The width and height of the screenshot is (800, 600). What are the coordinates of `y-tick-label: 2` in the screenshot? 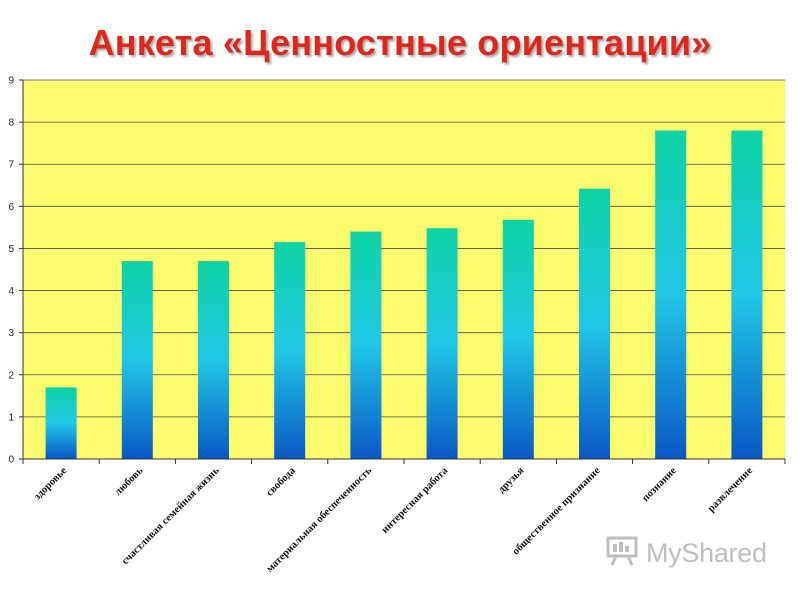 It's located at (11, 375).